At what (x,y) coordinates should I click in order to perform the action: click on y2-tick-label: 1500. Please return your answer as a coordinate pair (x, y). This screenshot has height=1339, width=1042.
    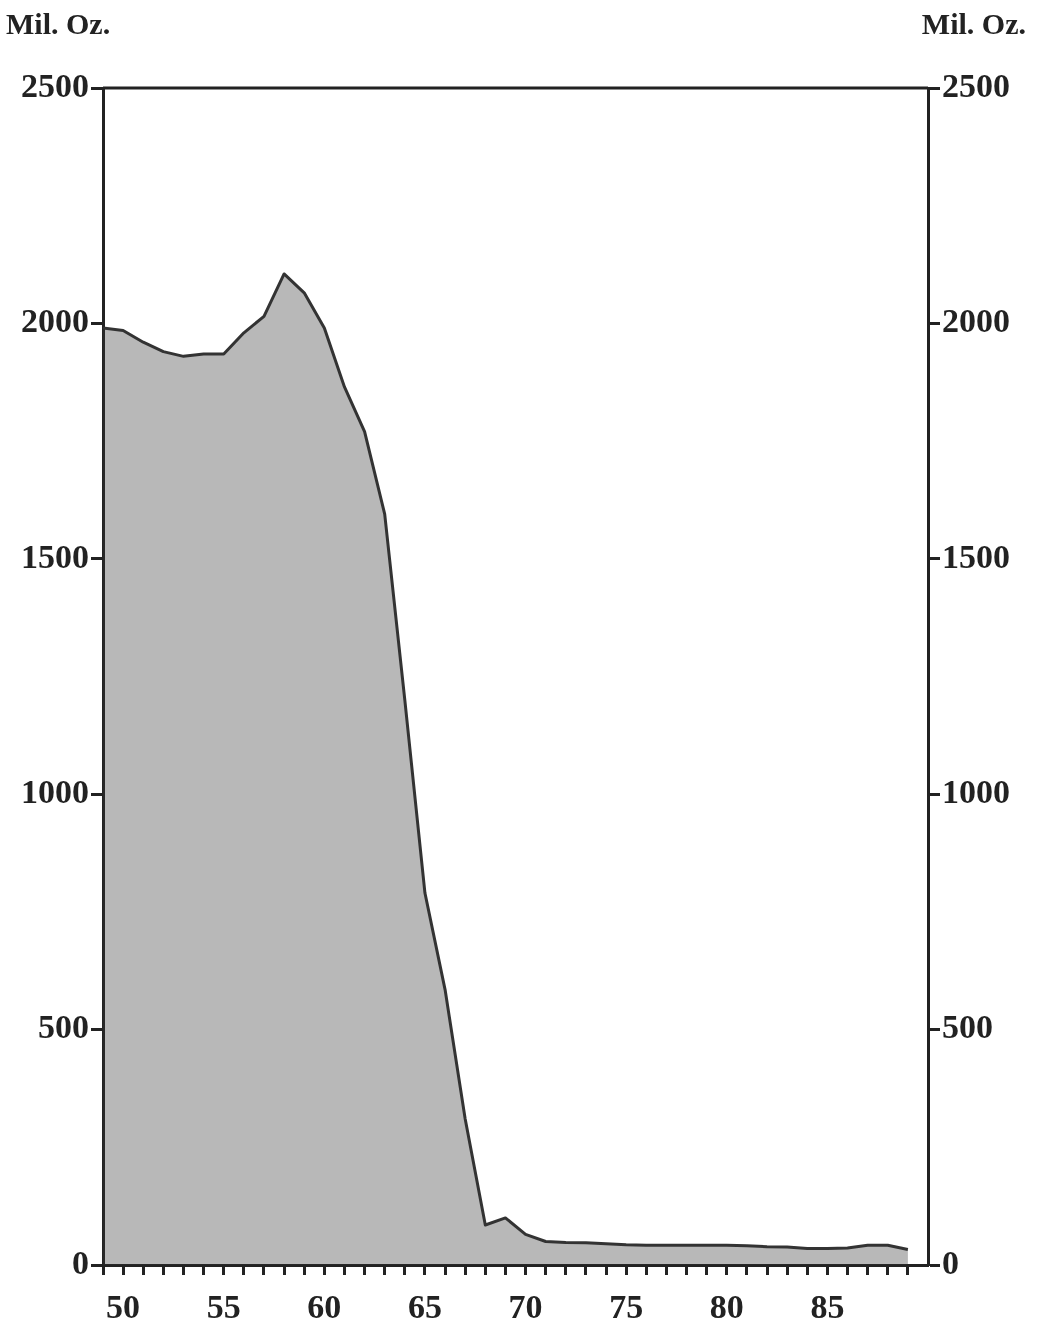
    Looking at the image, I should click on (976, 556).